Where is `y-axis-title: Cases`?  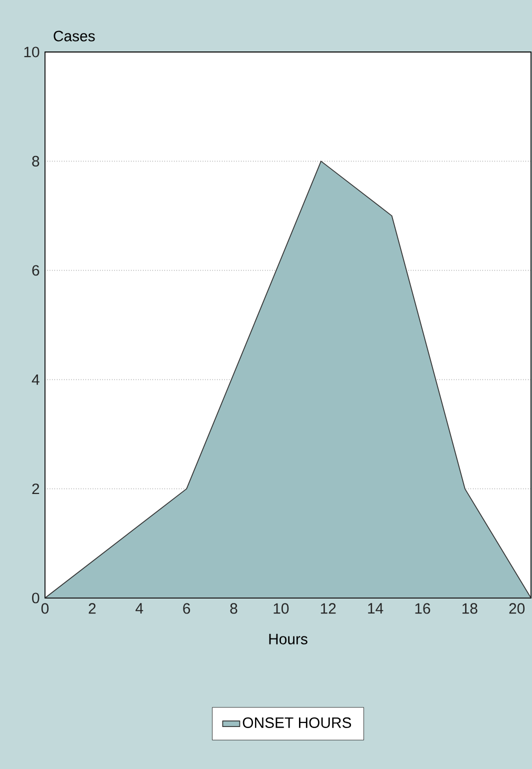 y-axis-title: Cases is located at coordinates (74, 36).